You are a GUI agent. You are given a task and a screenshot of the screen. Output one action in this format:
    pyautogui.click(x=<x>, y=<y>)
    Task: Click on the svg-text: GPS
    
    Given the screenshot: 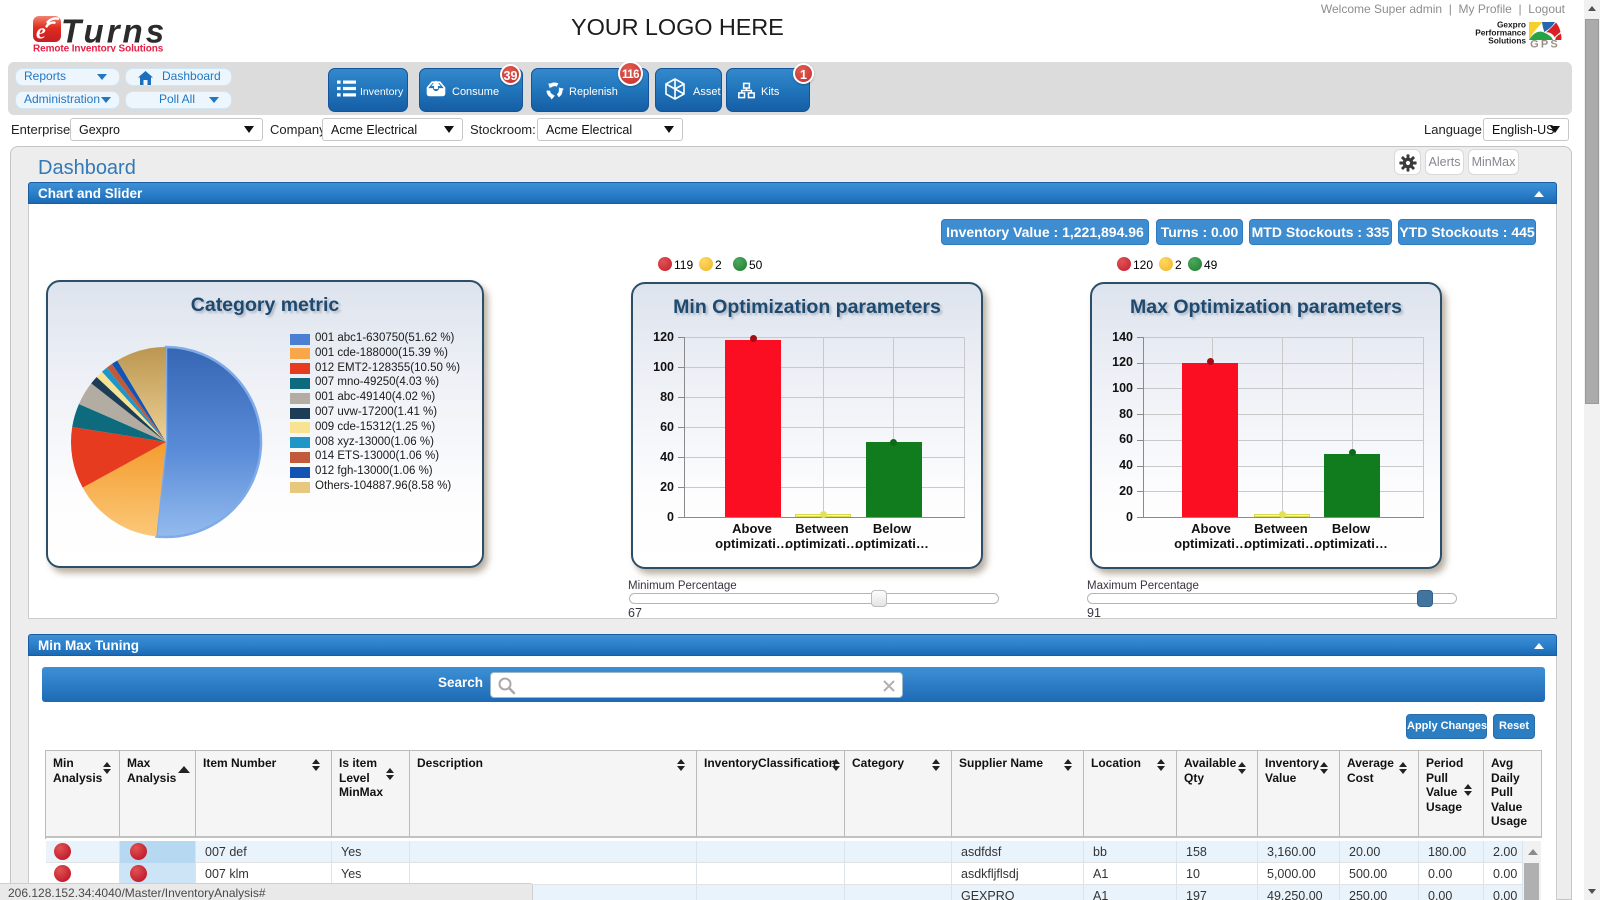 What is the action you would take?
    pyautogui.click(x=1545, y=44)
    